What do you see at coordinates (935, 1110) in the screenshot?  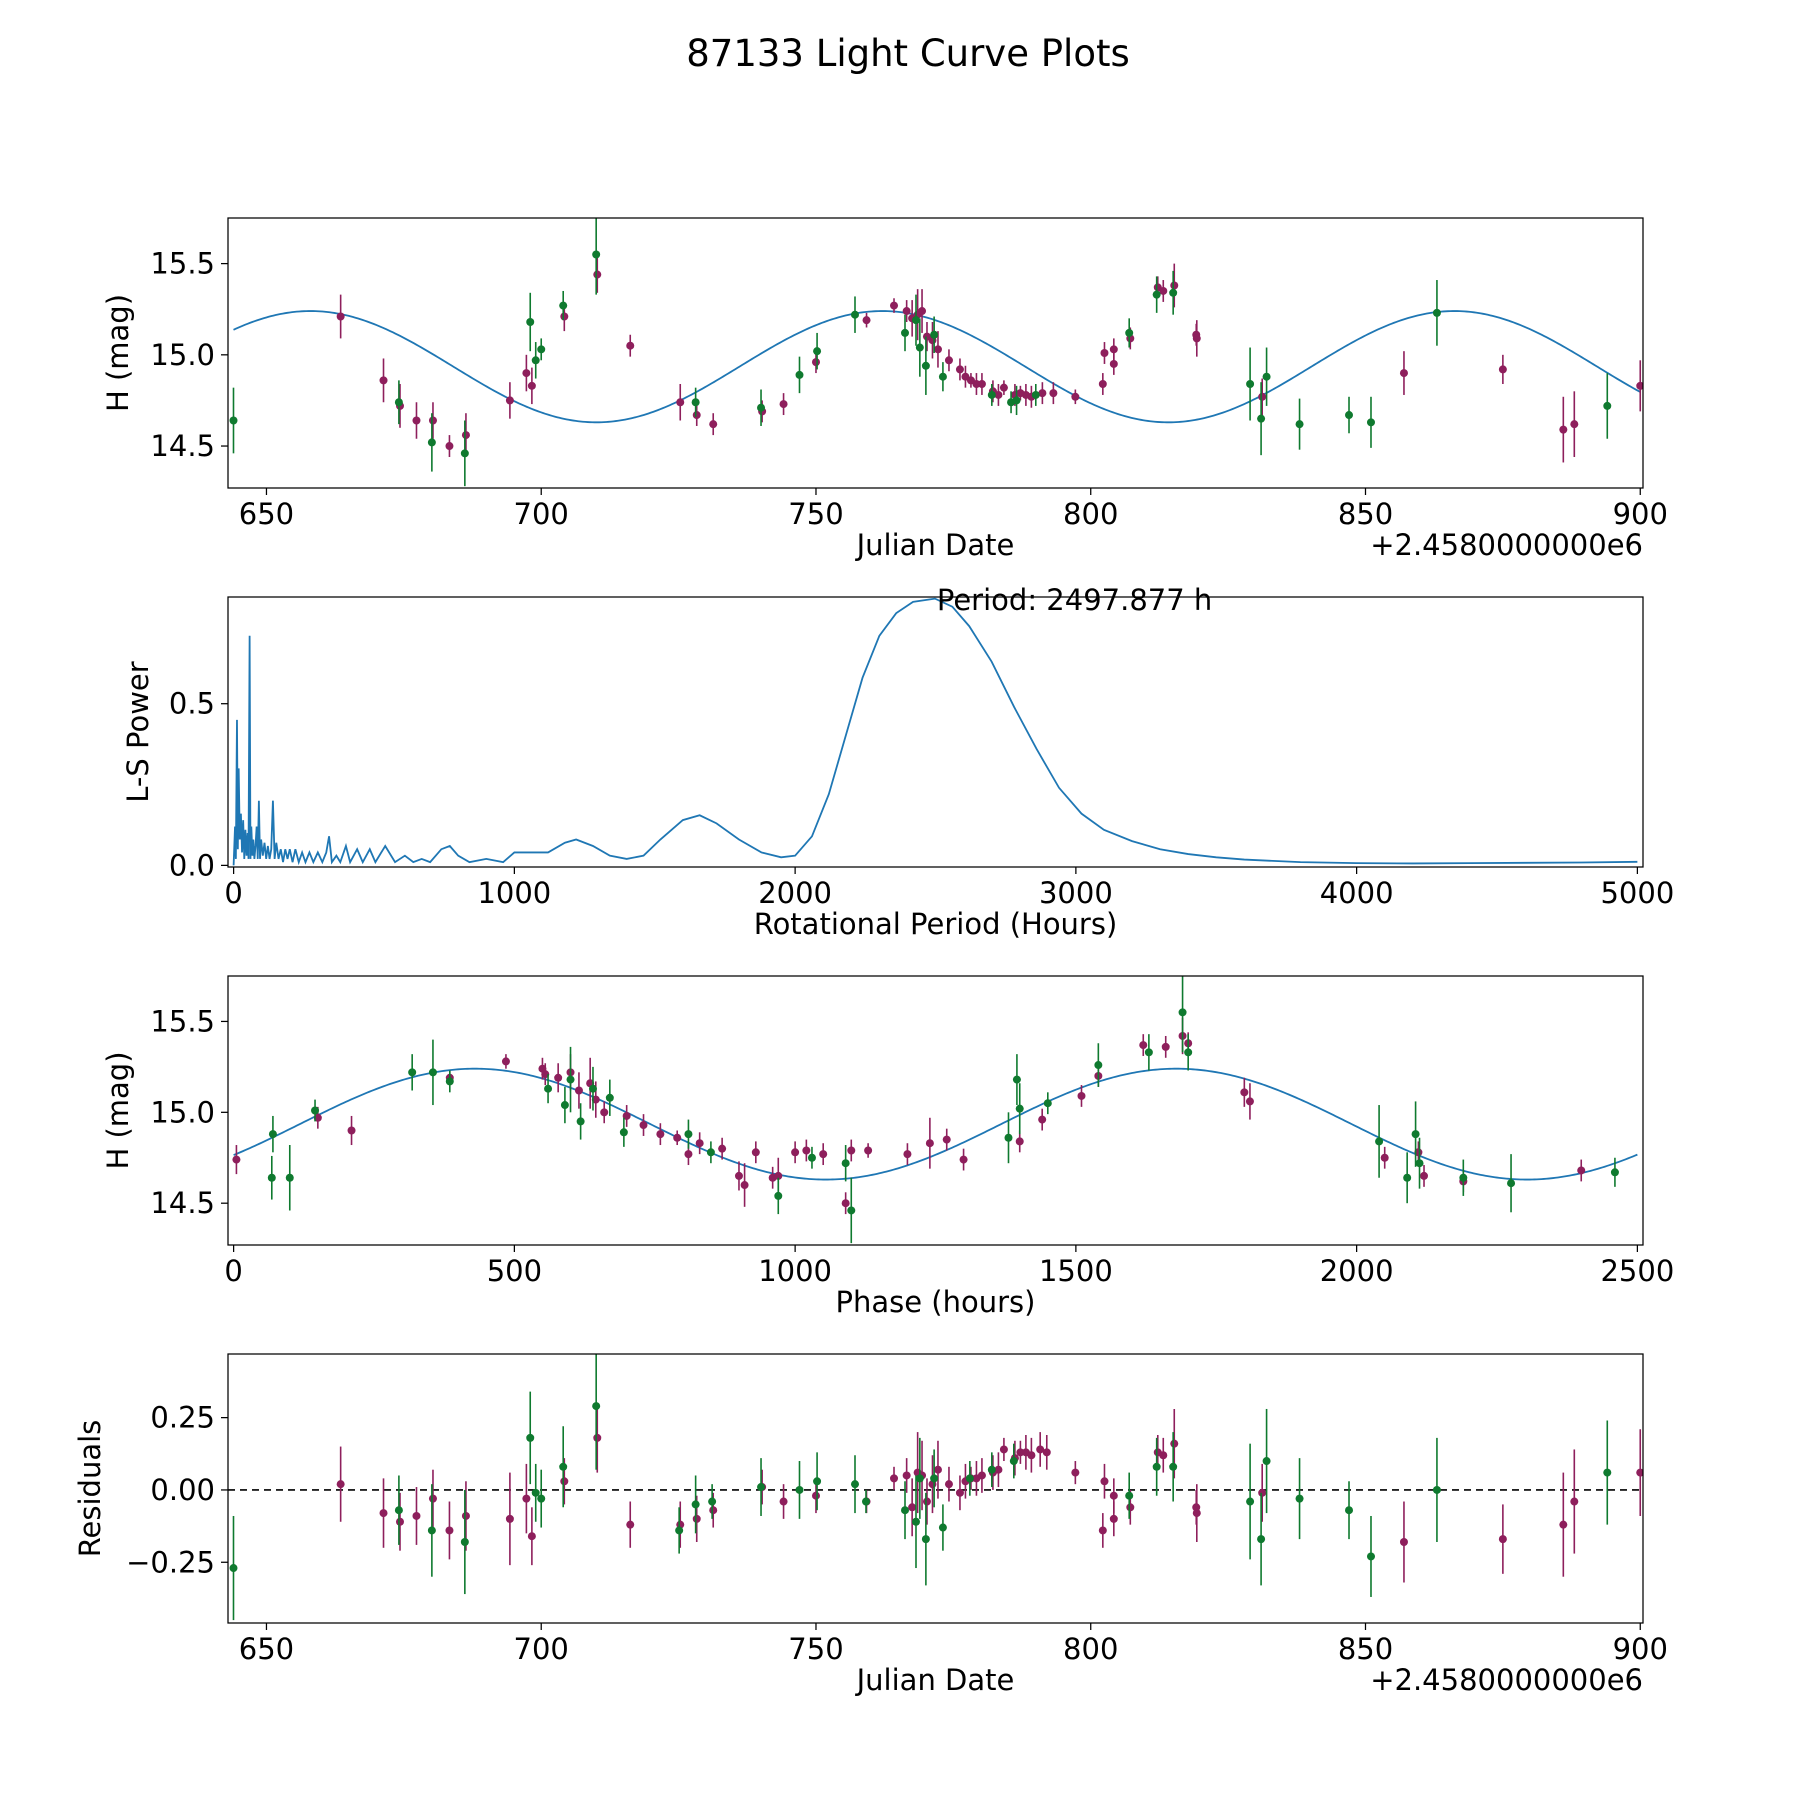 I see `plot-area` at bounding box center [935, 1110].